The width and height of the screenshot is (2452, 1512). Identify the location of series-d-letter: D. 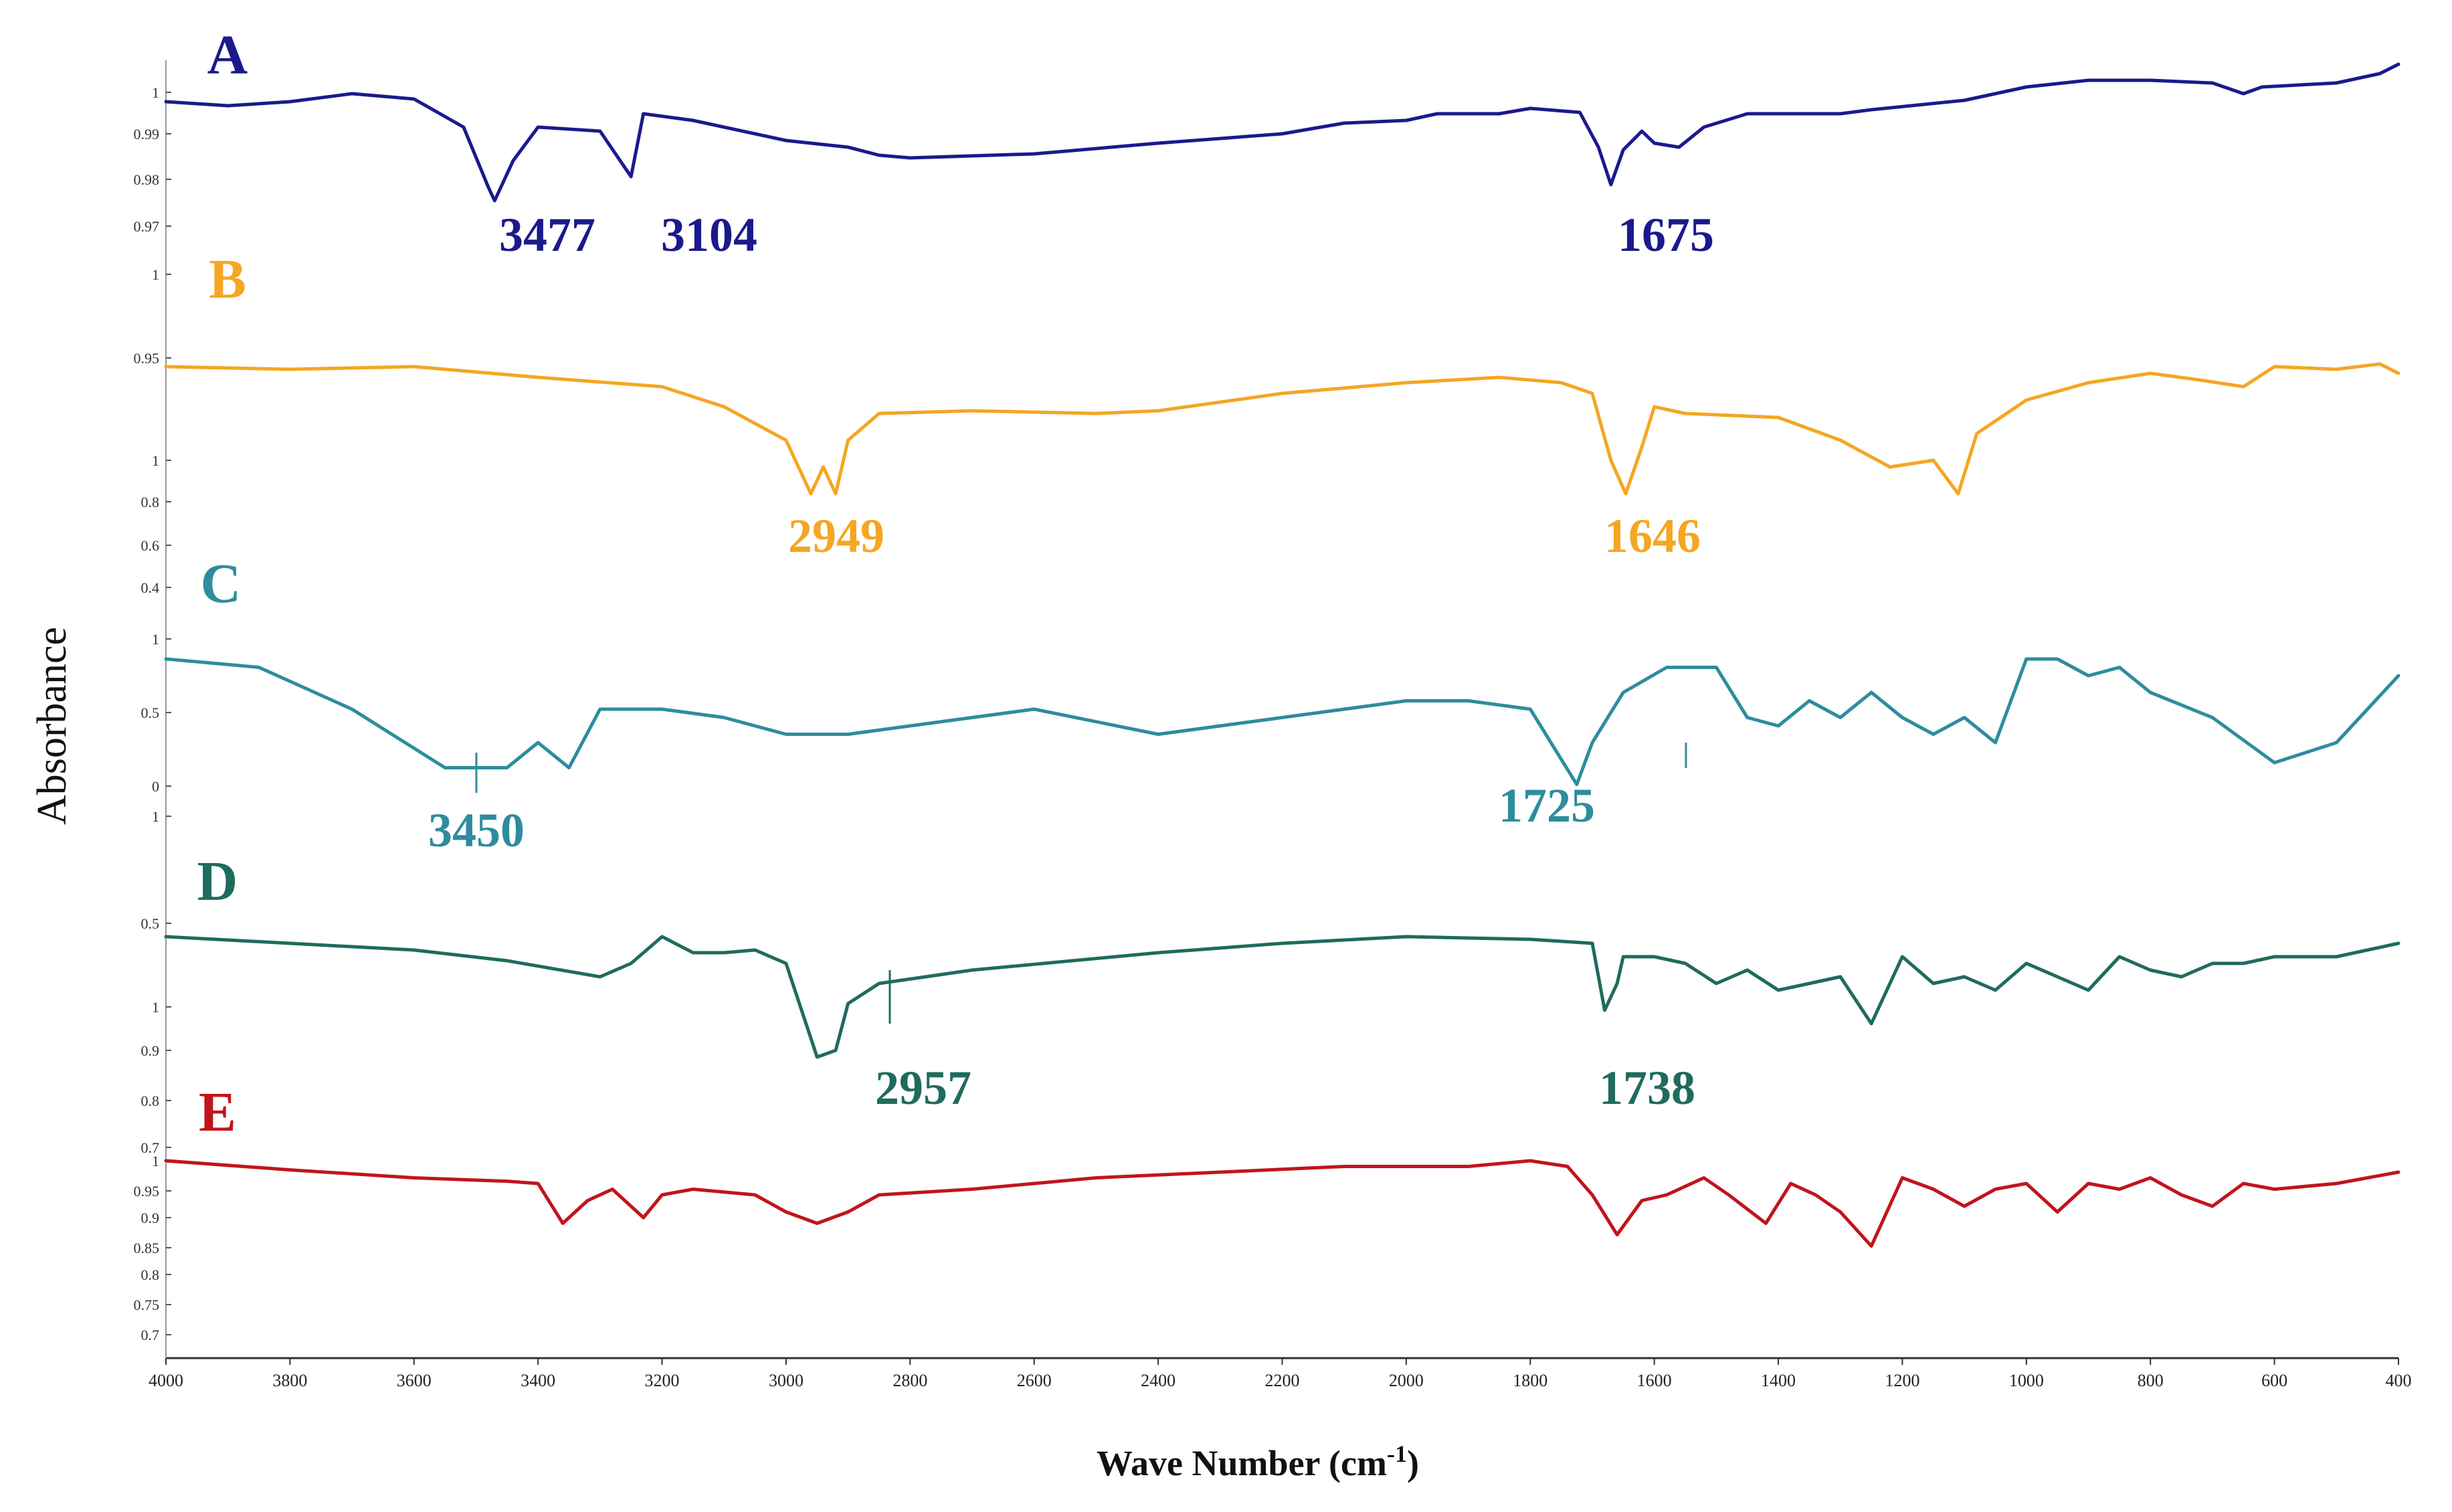
(217, 881).